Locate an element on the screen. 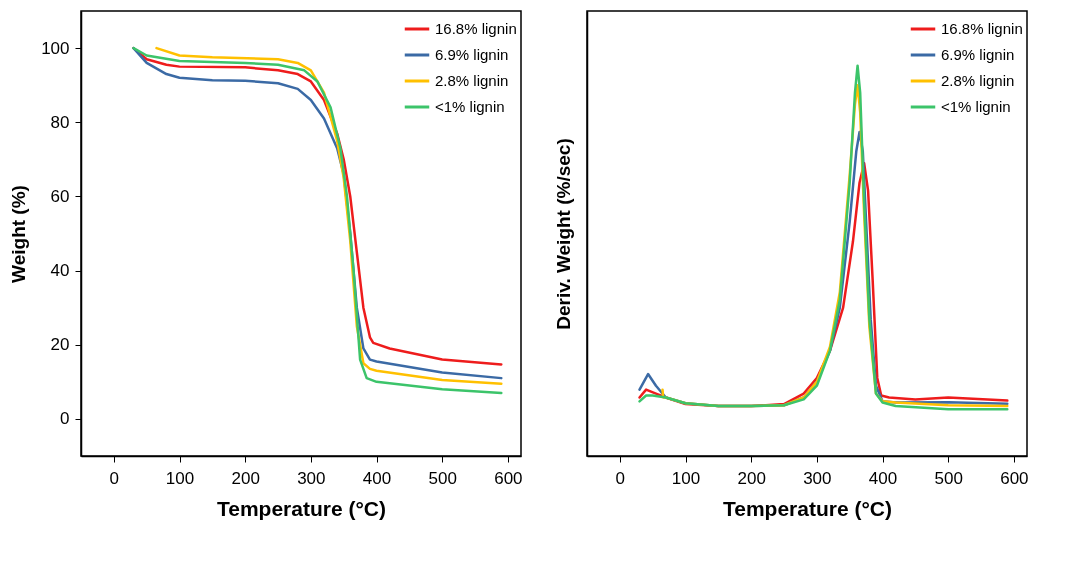 This screenshot has height=565, width=1092. y-tick-label: 60 is located at coordinates (60, 196).